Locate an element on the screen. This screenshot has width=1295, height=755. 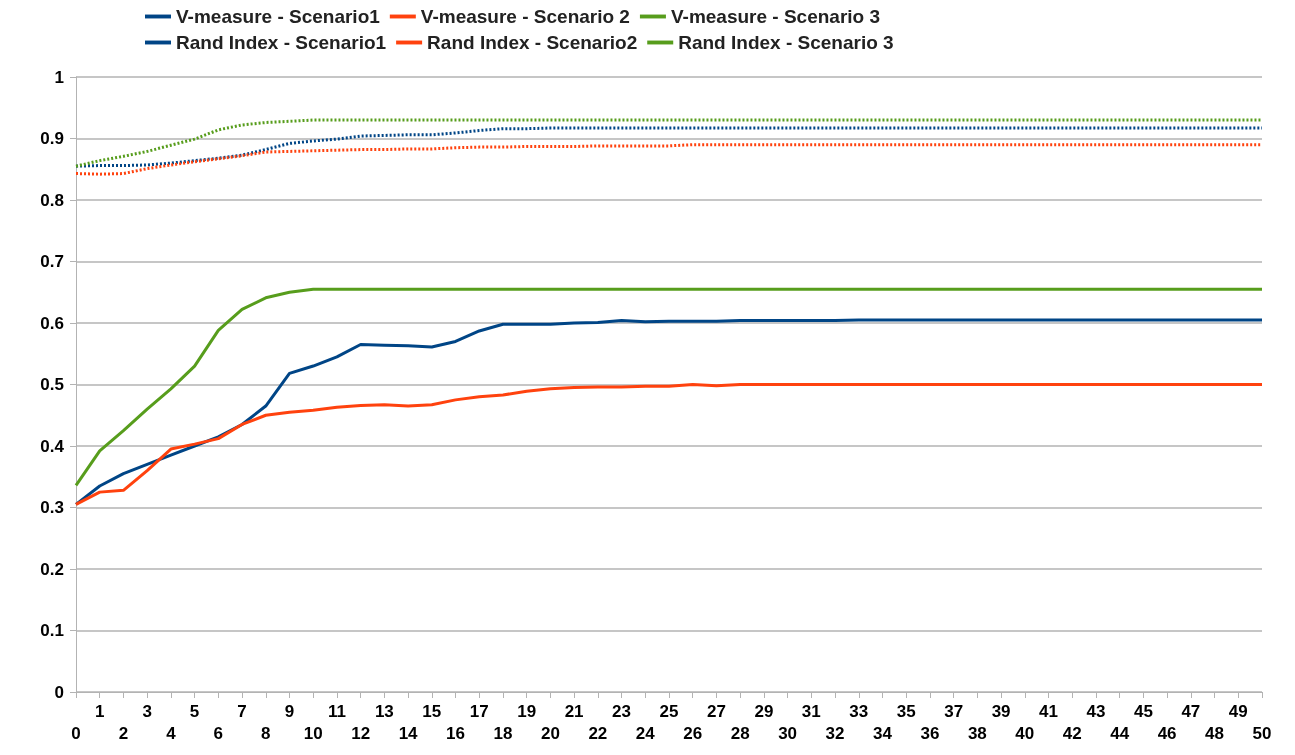
x-tick-label: 47 is located at coordinates (1191, 711).